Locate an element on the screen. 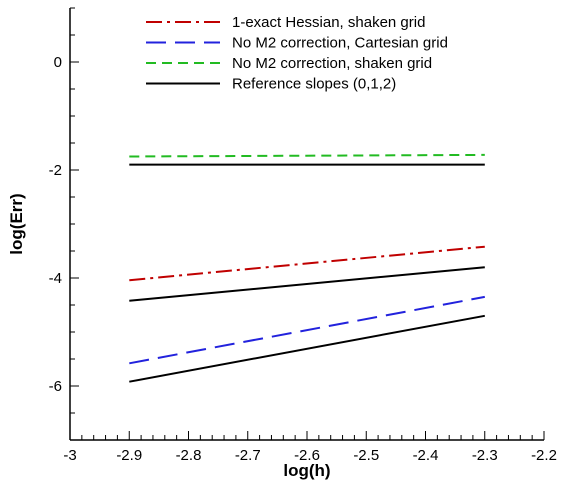 This screenshot has height=486, width=566. legend-label: 1-exact Hessian, shaken grid is located at coordinates (328, 22).